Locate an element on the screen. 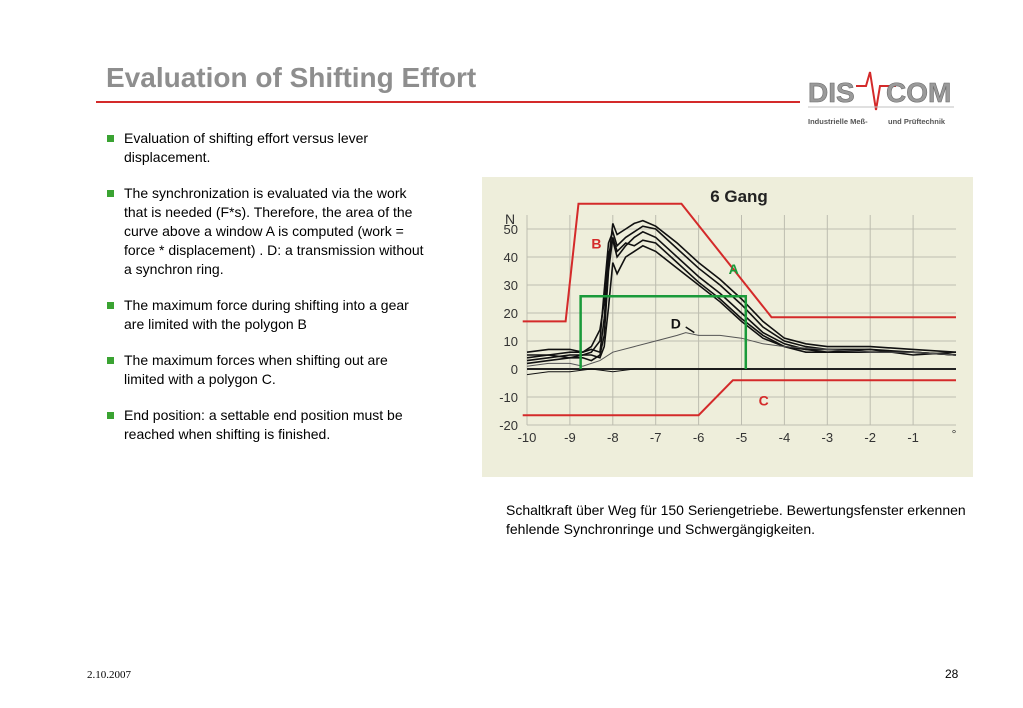  logo-tagline-right: und Prüftechnik is located at coordinates (917, 121).